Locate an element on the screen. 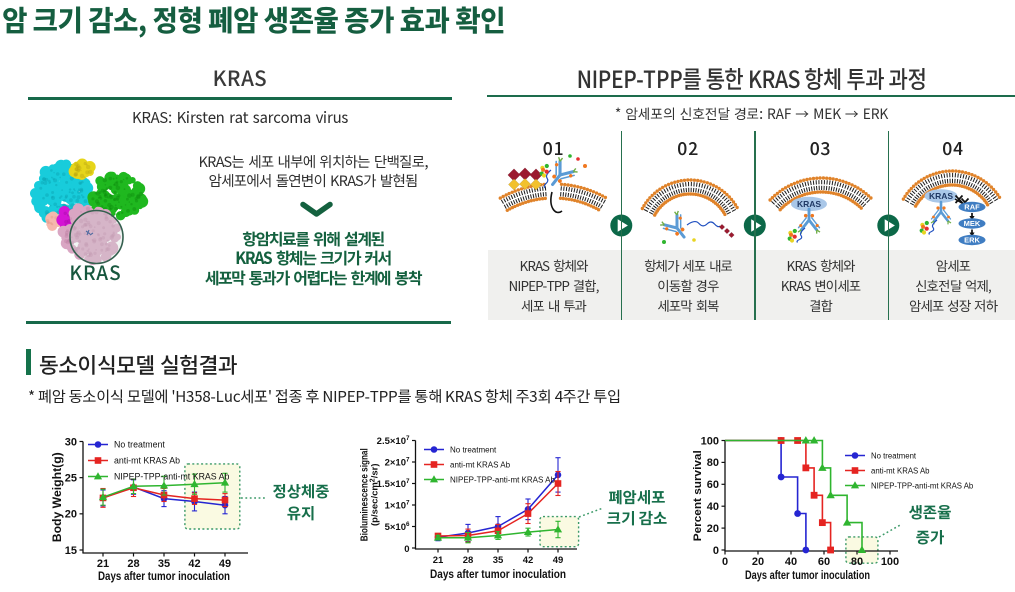  marker-circle is located at coordinates (855, 455).